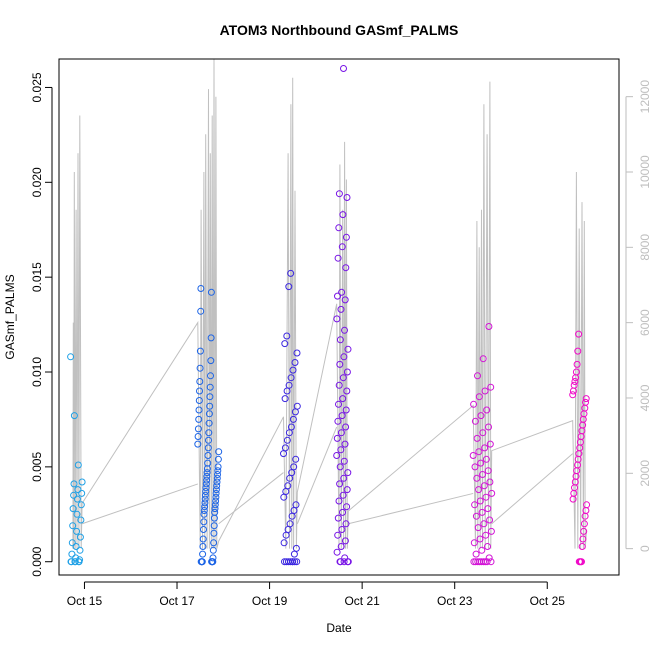 The height and width of the screenshot is (650, 650). Describe the element at coordinates (37, 277) in the screenshot. I see `y-tick-label: 0.015` at that location.